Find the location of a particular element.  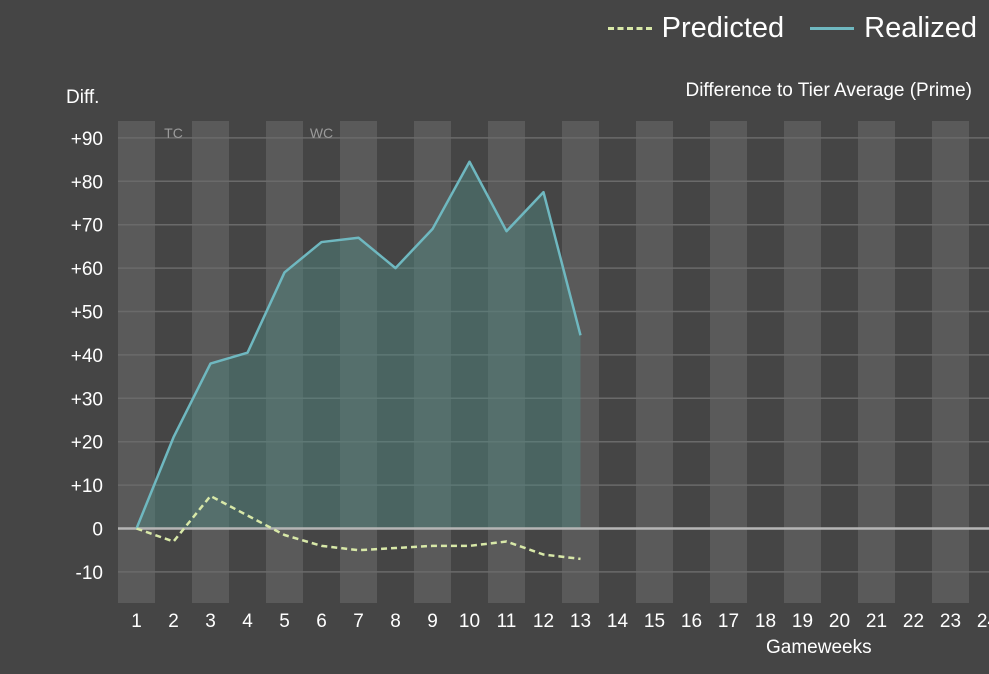

x-tick-label: 18 is located at coordinates (765, 621).